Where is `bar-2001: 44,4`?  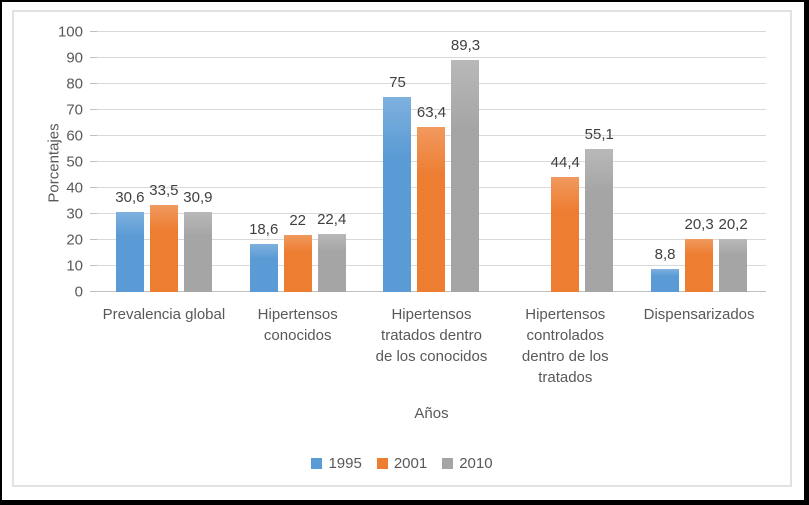
bar-2001: 44,4 is located at coordinates (565, 223).